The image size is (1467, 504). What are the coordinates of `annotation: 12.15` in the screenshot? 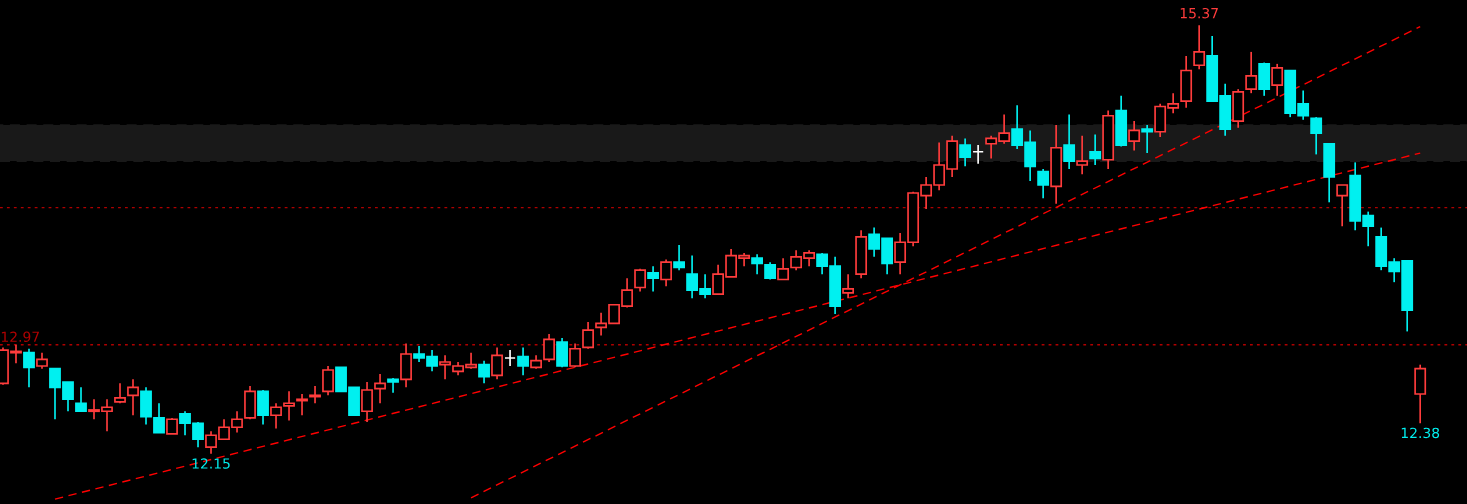 It's located at (211, 463).